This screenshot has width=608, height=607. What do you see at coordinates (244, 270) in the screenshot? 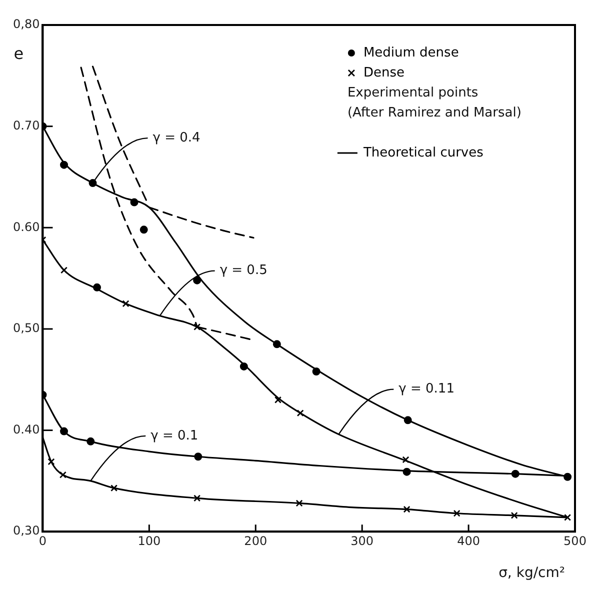
I see `annotation: γ = 0.5` at bounding box center [244, 270].